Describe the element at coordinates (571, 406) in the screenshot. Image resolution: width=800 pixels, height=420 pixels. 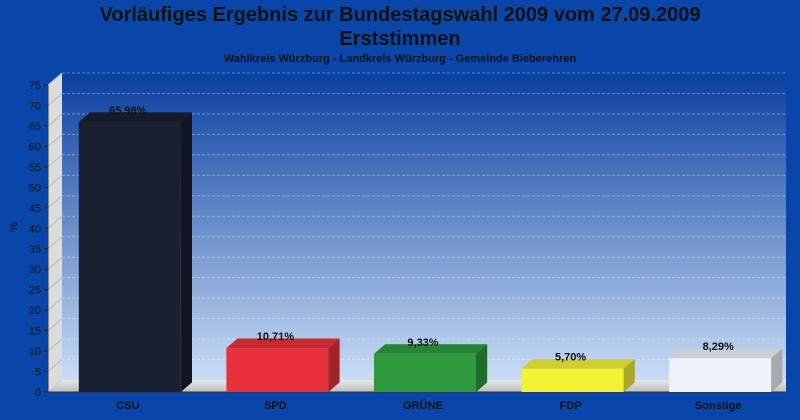
I see `x-tick-label: FDP` at that location.